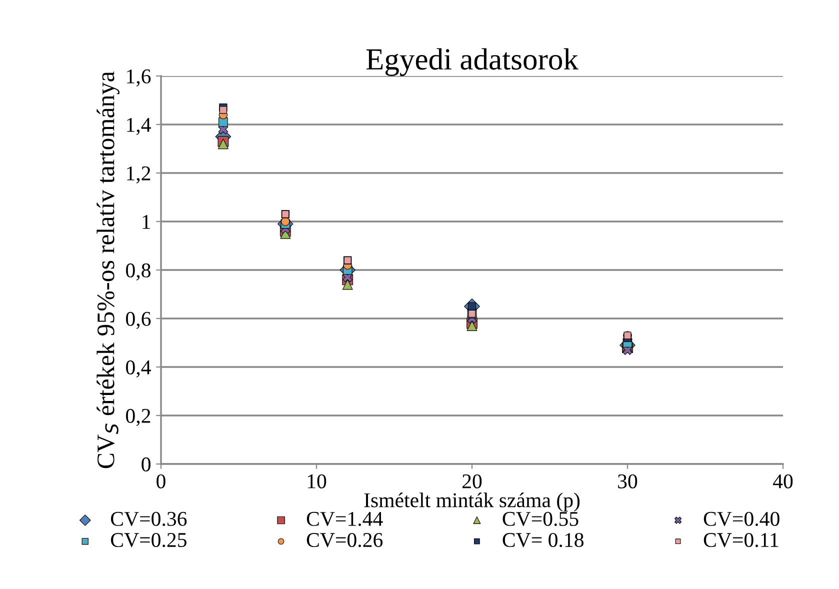 This screenshot has width=839, height=589. What do you see at coordinates (148, 519) in the screenshot?
I see `legend-label: CV=0.36` at bounding box center [148, 519].